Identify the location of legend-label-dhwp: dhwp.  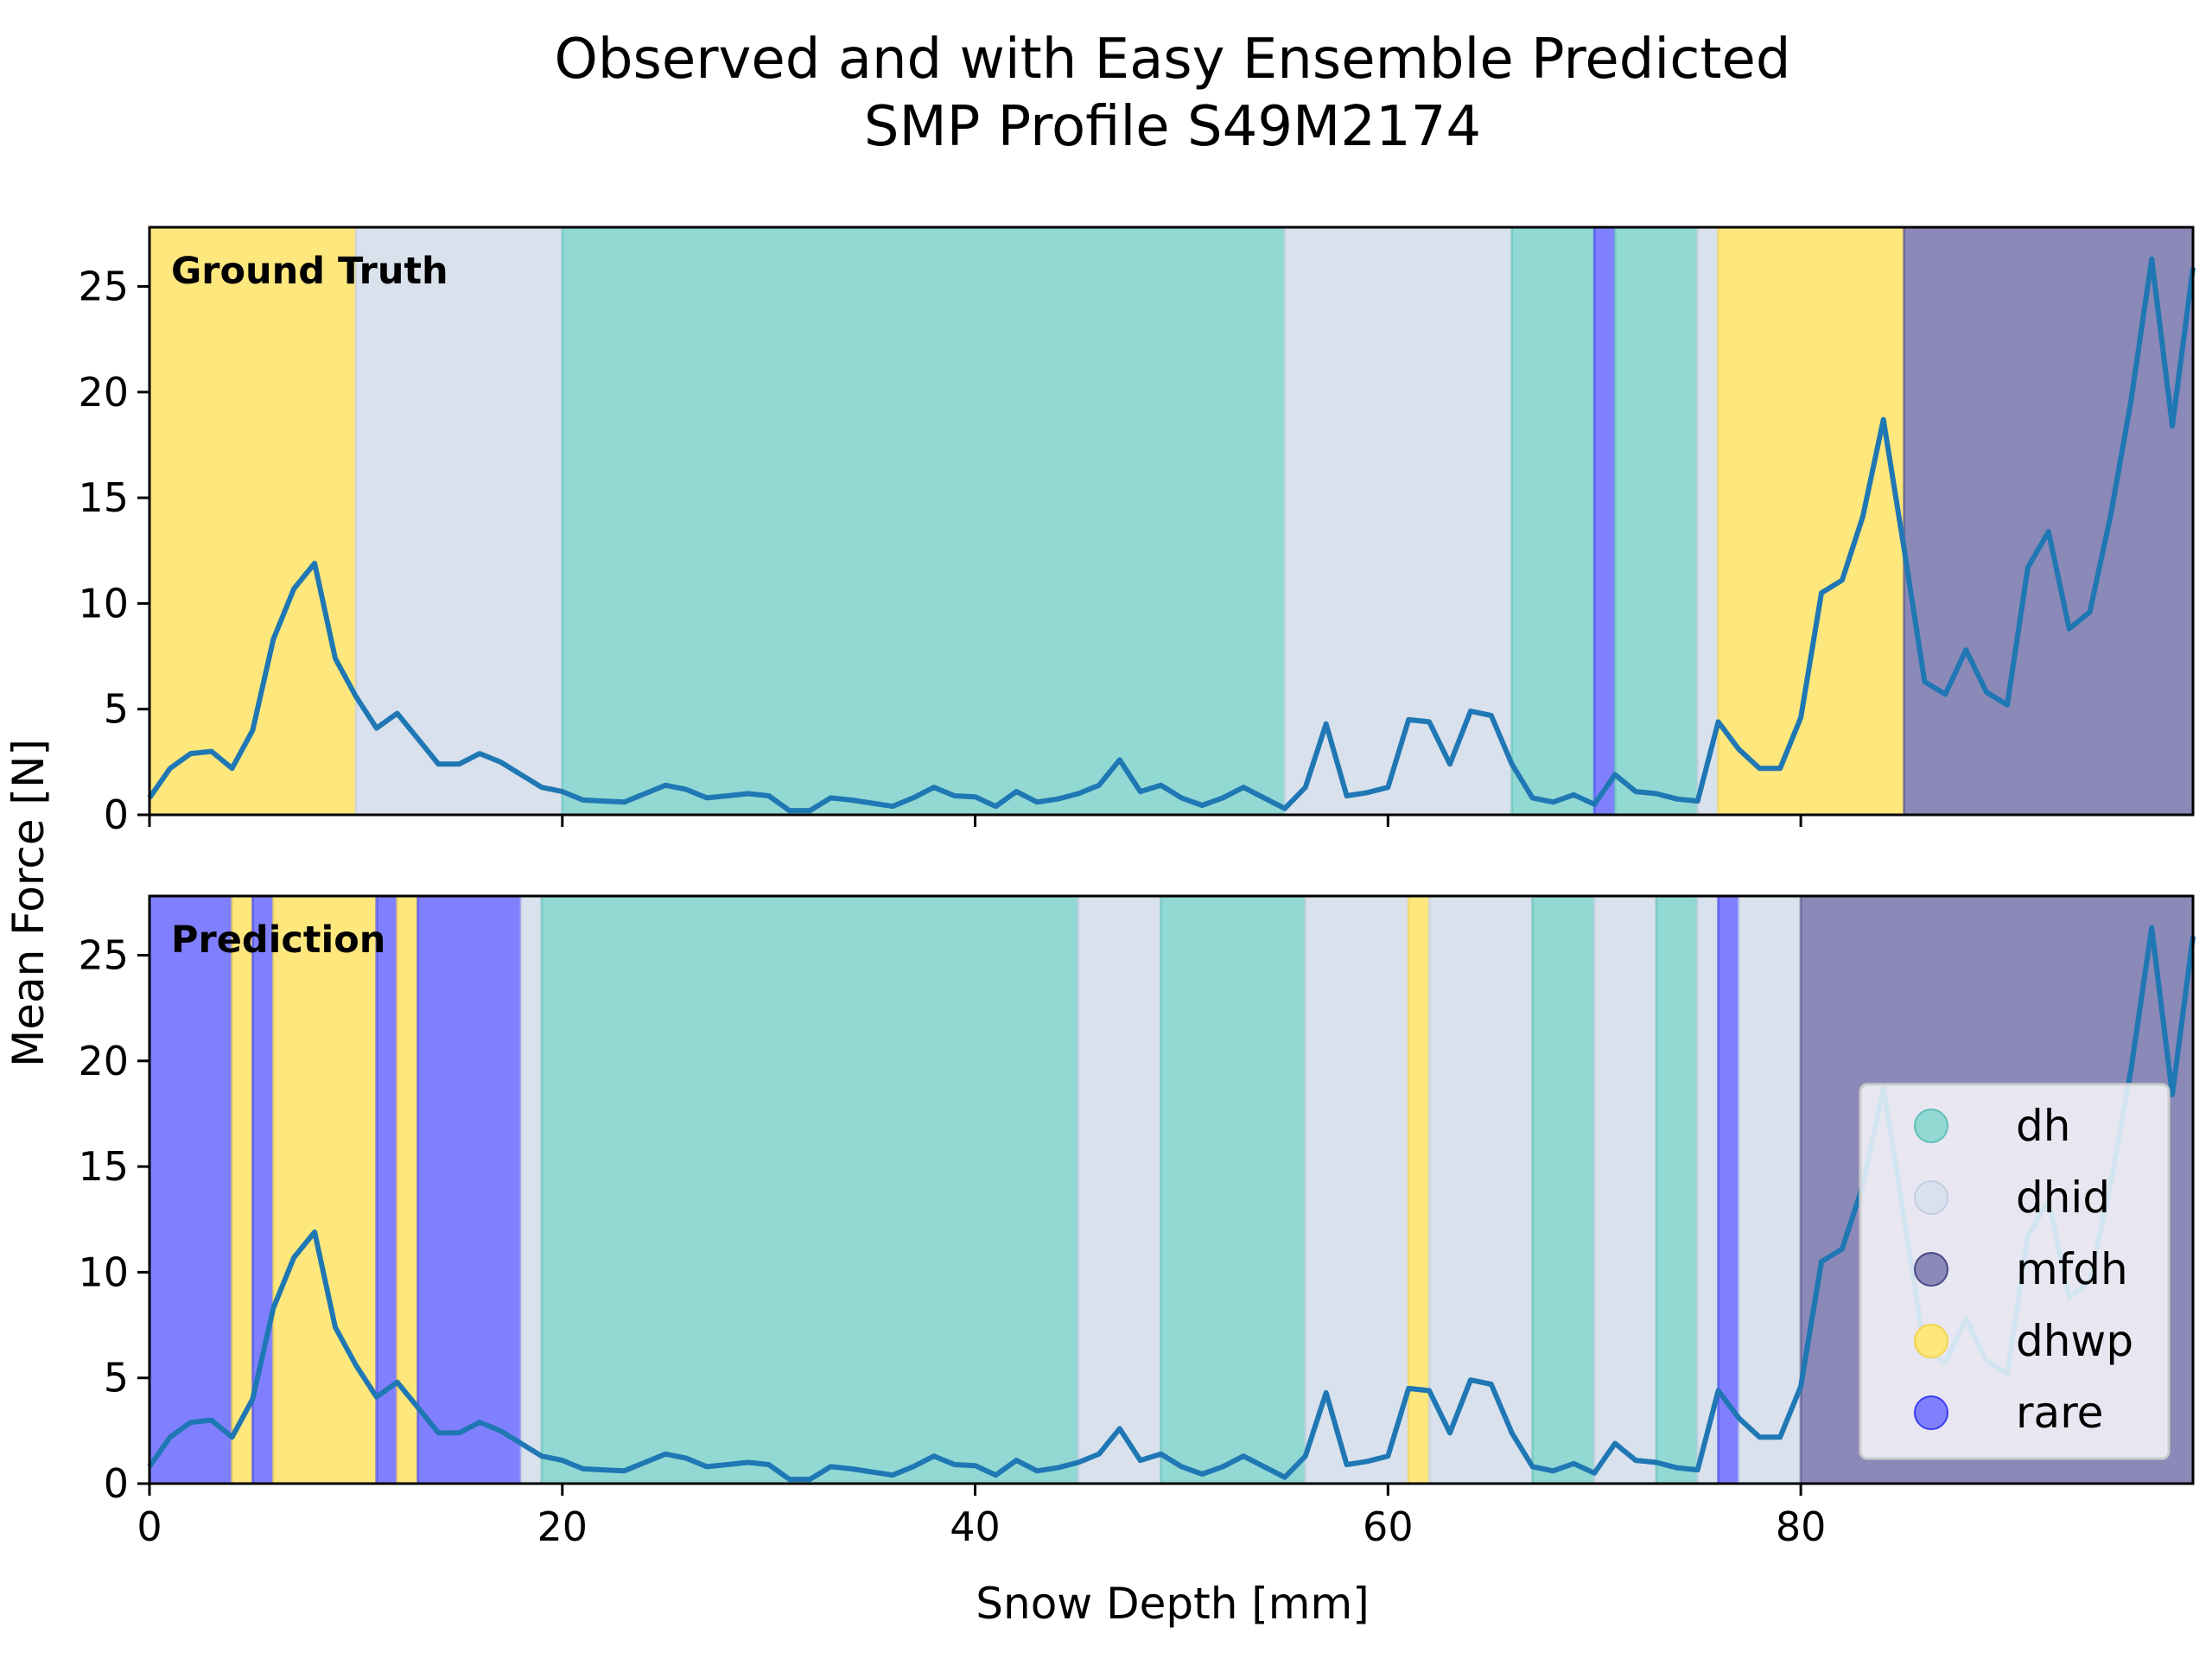
(2074, 1341).